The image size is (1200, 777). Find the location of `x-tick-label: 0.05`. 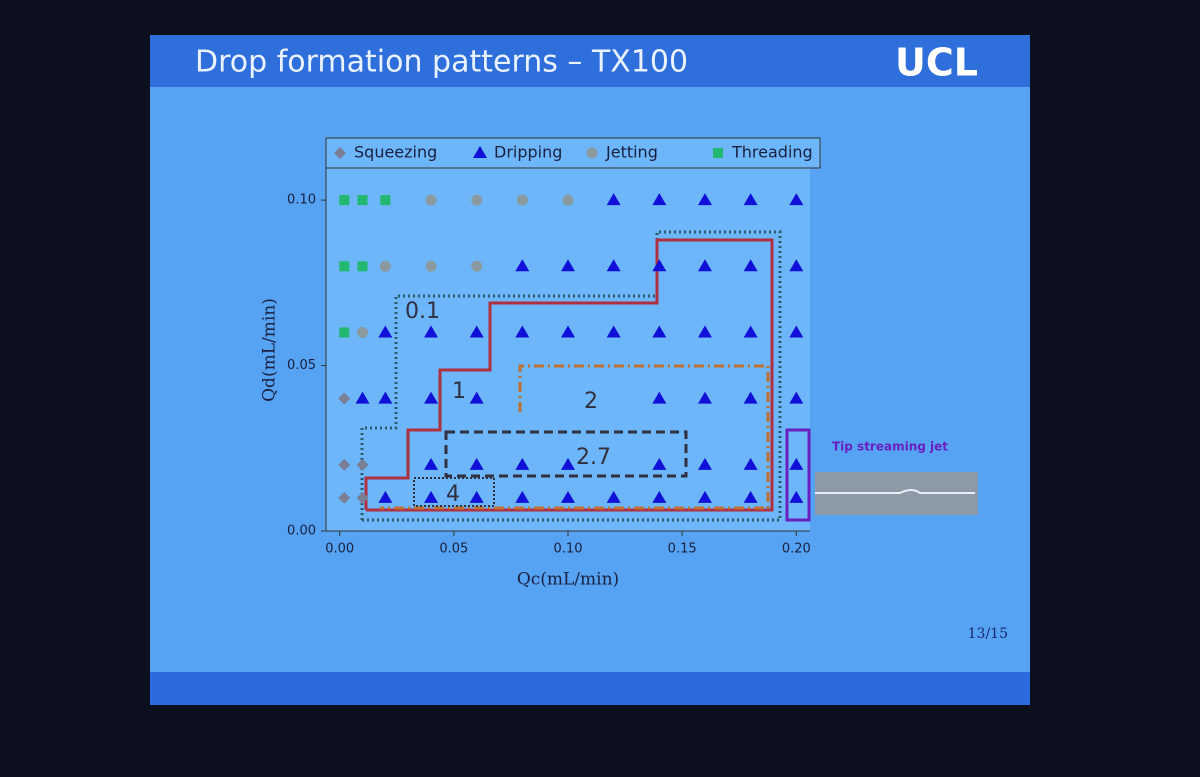

x-tick-label: 0.05 is located at coordinates (453, 549).